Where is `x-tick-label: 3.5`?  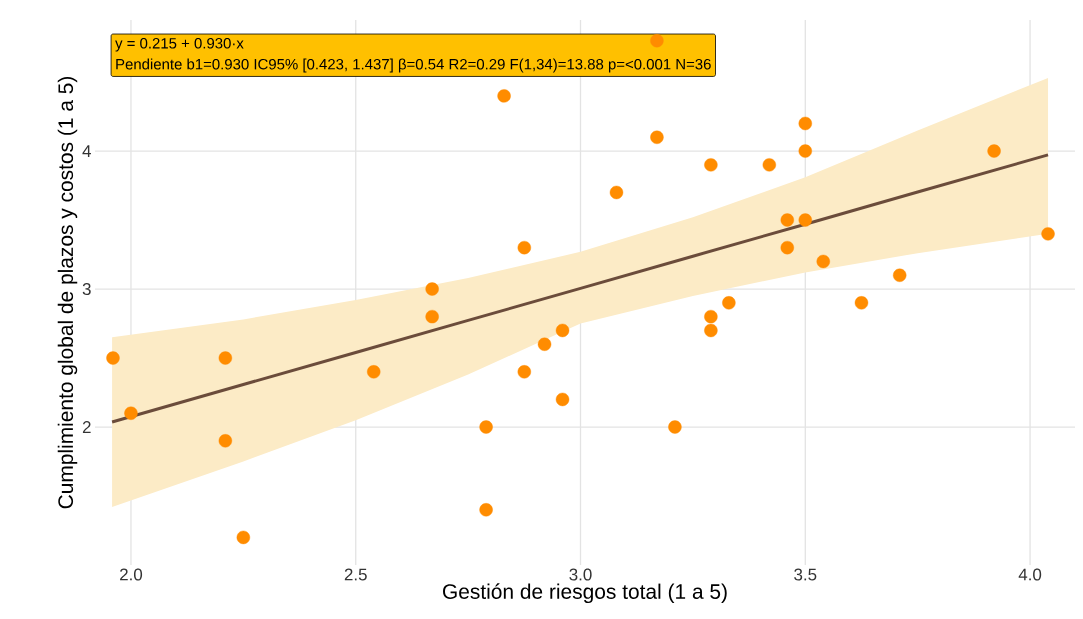 x-tick-label: 3.5 is located at coordinates (805, 574).